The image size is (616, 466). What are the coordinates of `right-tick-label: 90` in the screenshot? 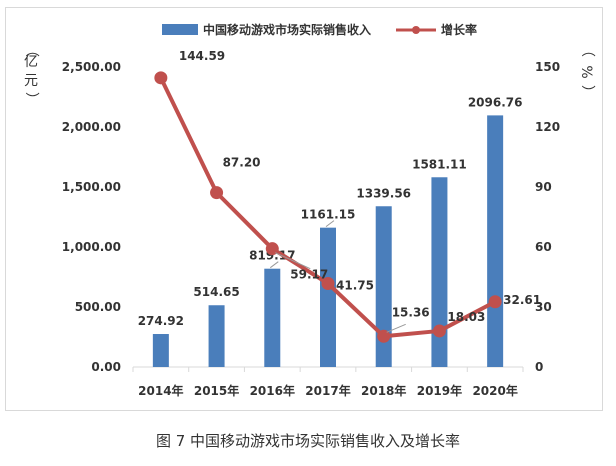 It's located at (543, 187).